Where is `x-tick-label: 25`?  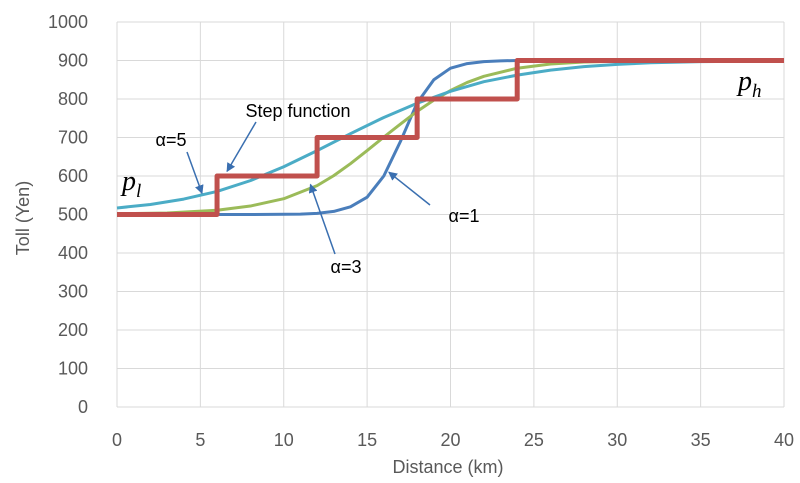 x-tick-label: 25 is located at coordinates (534, 440).